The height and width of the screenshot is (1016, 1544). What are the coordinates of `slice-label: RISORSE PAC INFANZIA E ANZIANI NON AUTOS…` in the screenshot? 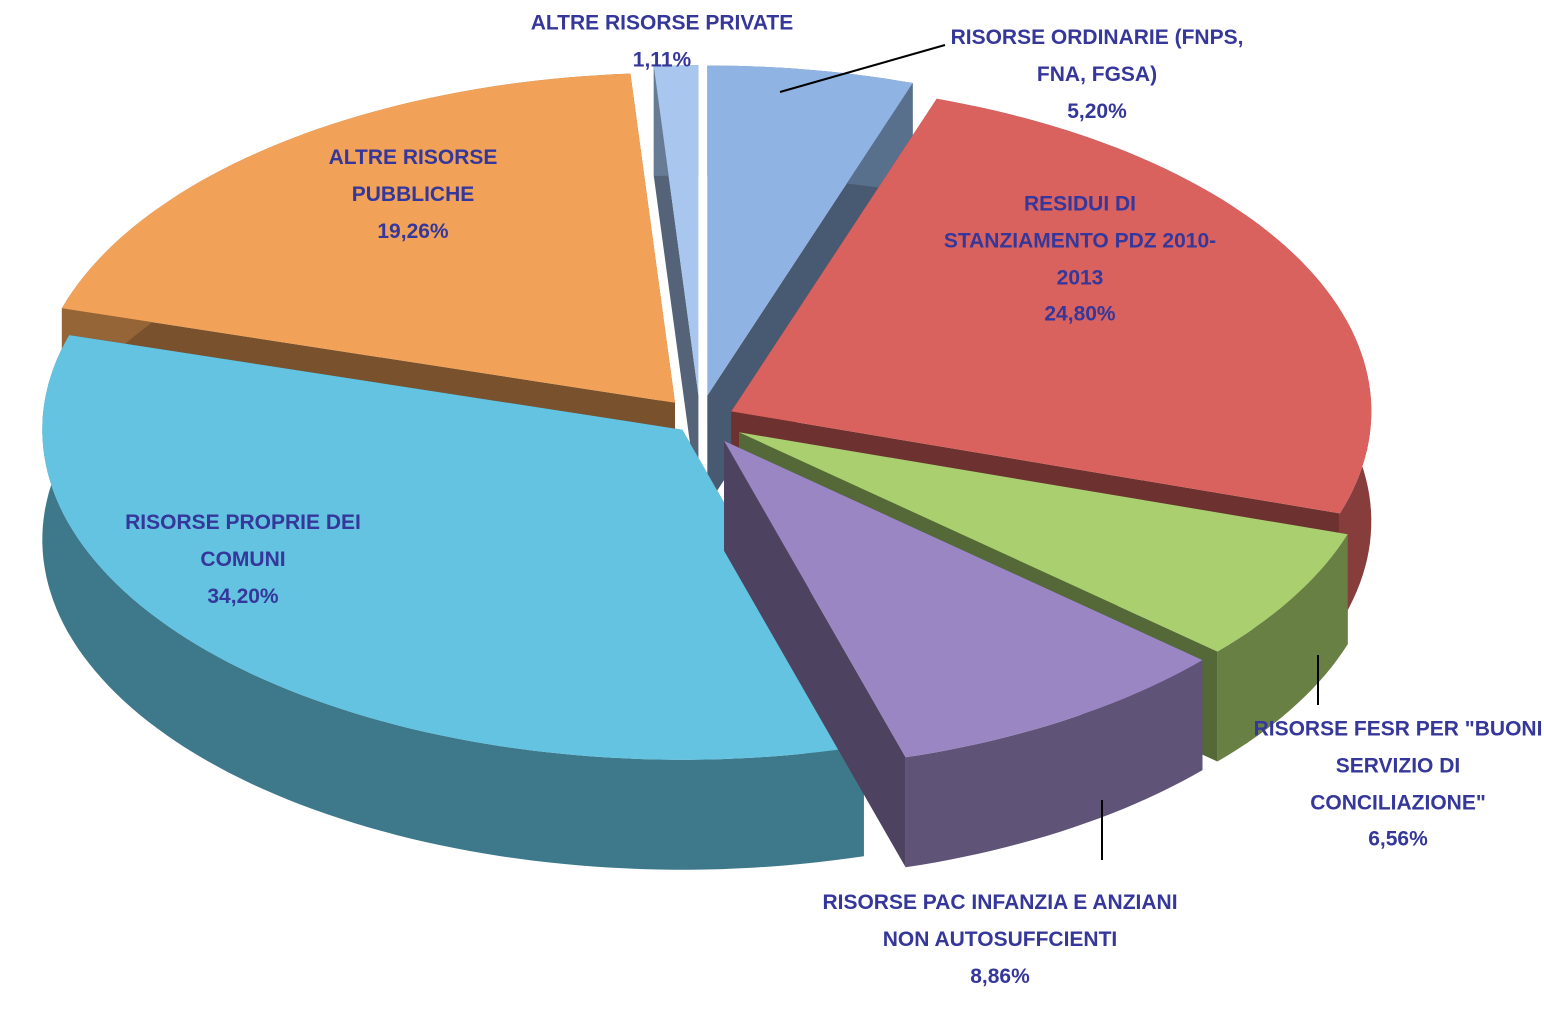 It's located at (1000, 940).